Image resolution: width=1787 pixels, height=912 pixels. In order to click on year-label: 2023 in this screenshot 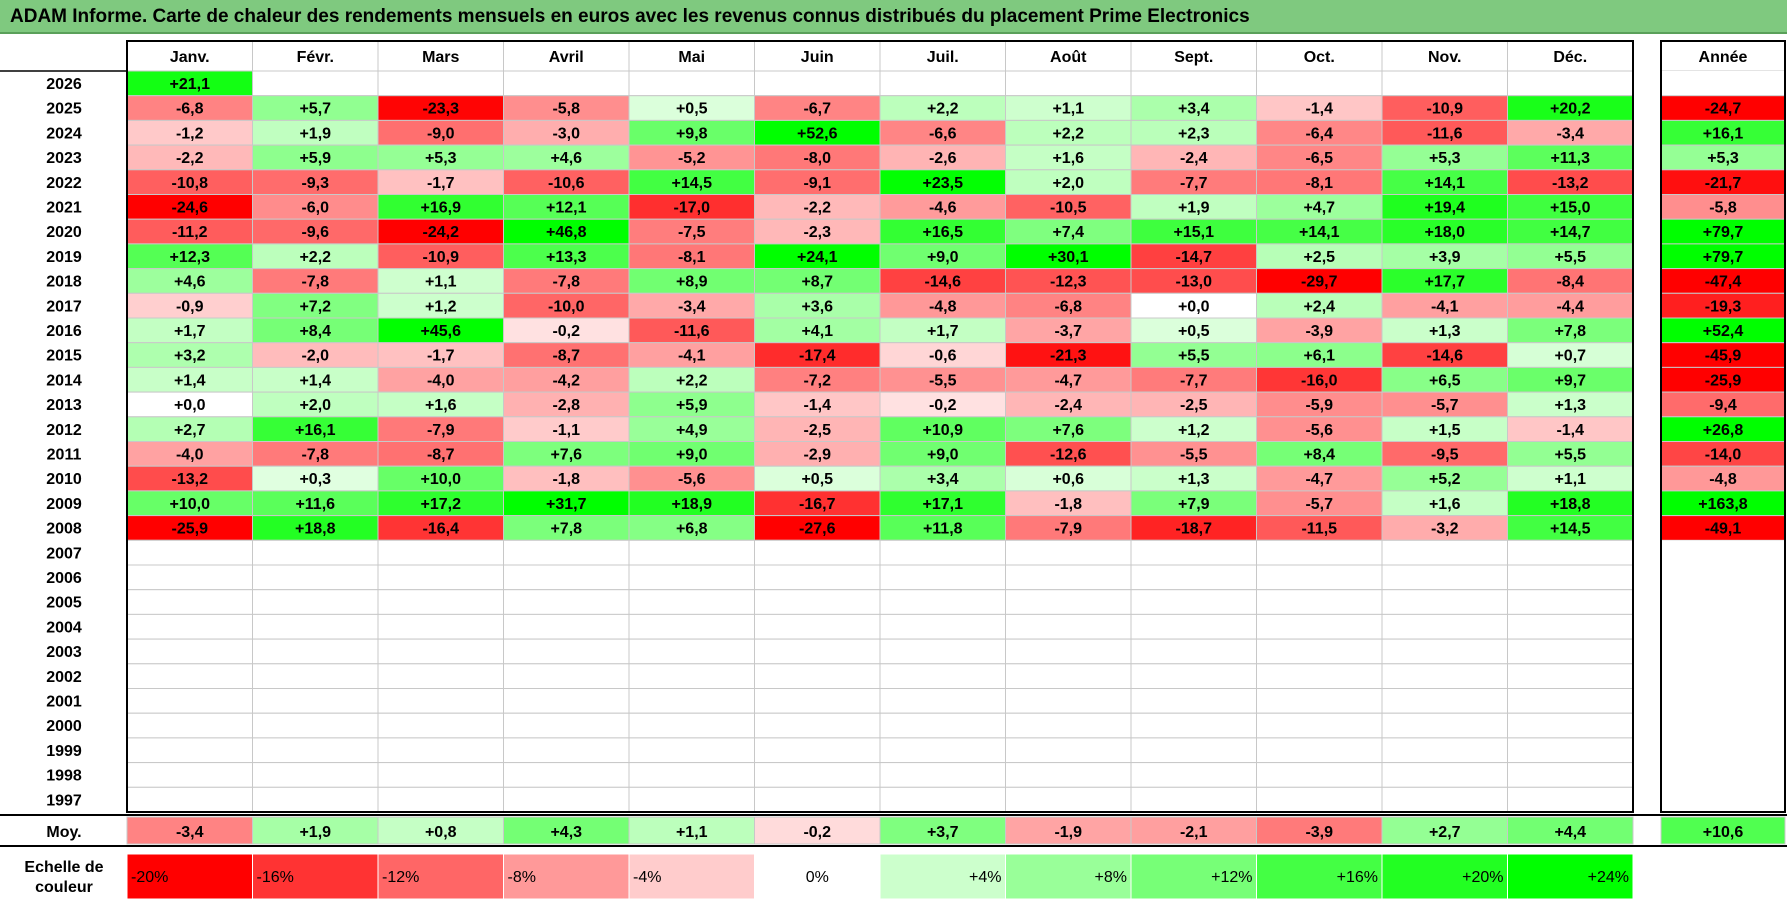, I will do `click(64, 158)`.